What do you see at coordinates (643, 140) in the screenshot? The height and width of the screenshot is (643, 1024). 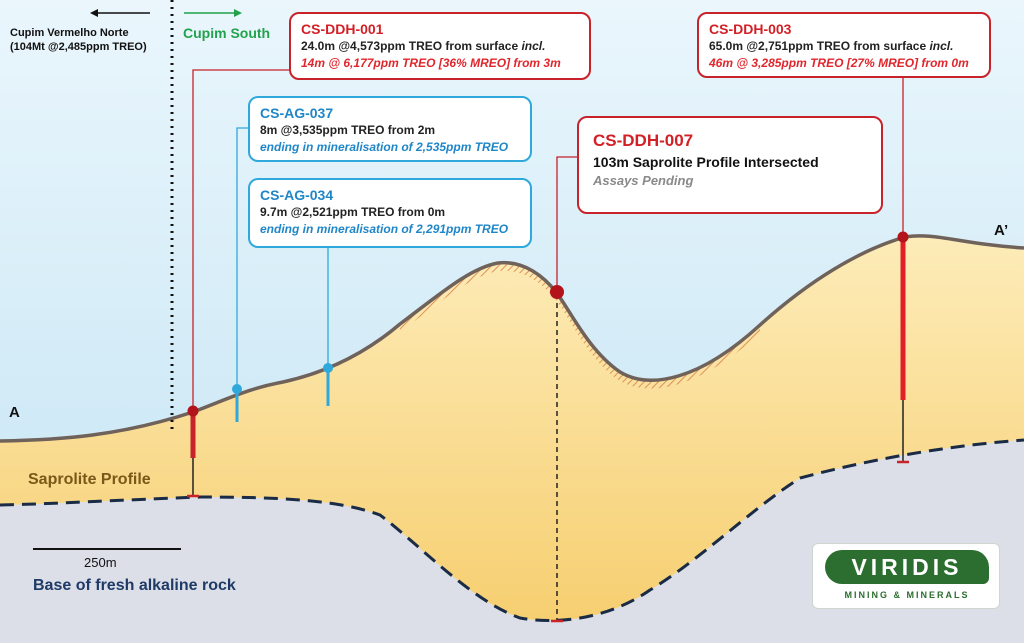 I see `callout-title: CS-DDH-007` at bounding box center [643, 140].